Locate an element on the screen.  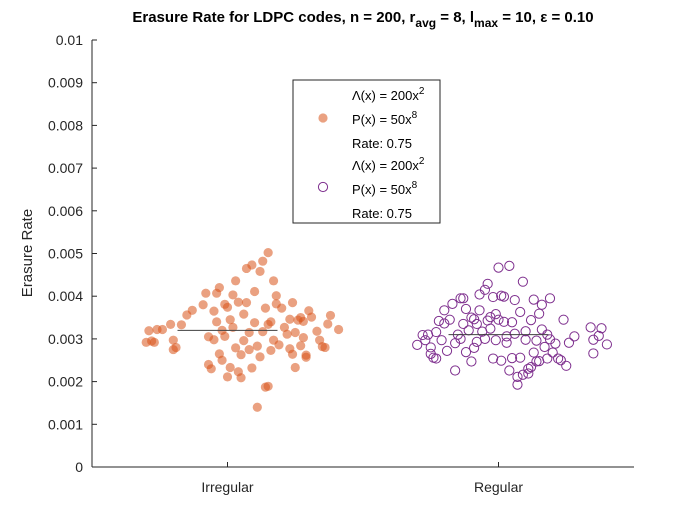
y-tick-label: 0 is located at coordinates (79, 467).